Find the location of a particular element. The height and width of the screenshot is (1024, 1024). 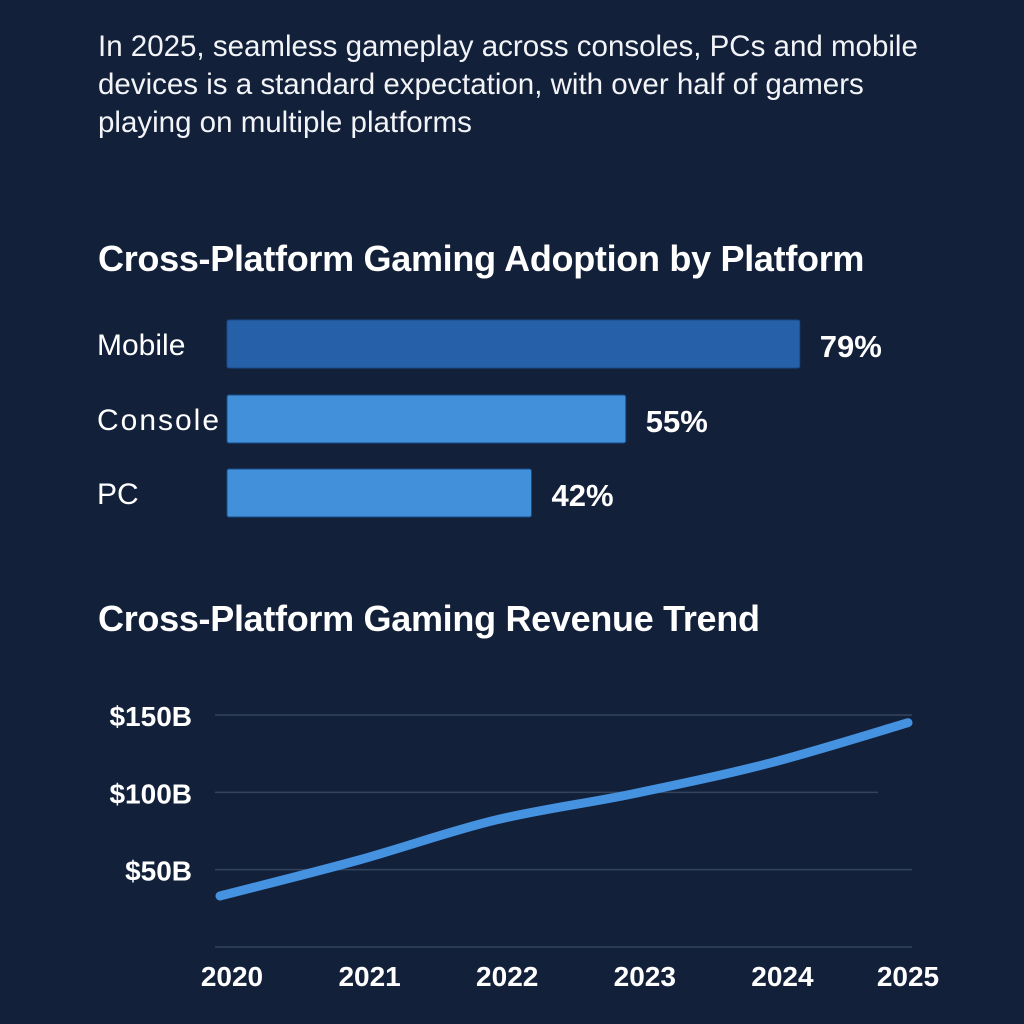

y-tick-label: $50B is located at coordinates (158, 871).